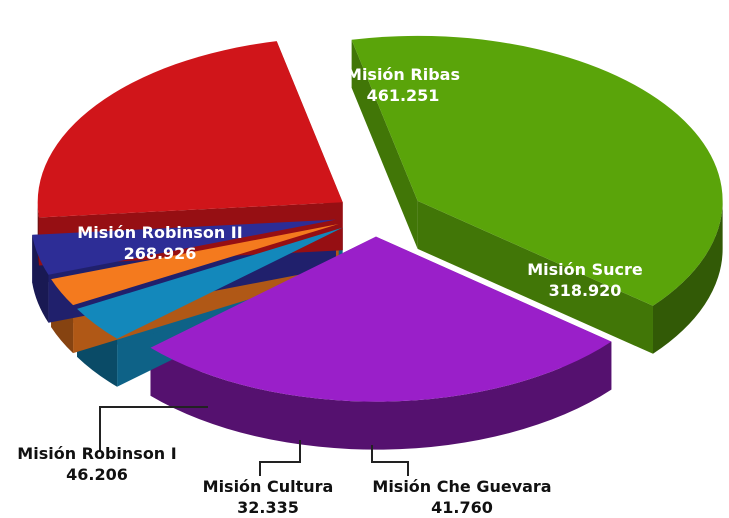  Describe the element at coordinates (403, 74) in the screenshot. I see `slice-name: Misión Ribas` at that location.